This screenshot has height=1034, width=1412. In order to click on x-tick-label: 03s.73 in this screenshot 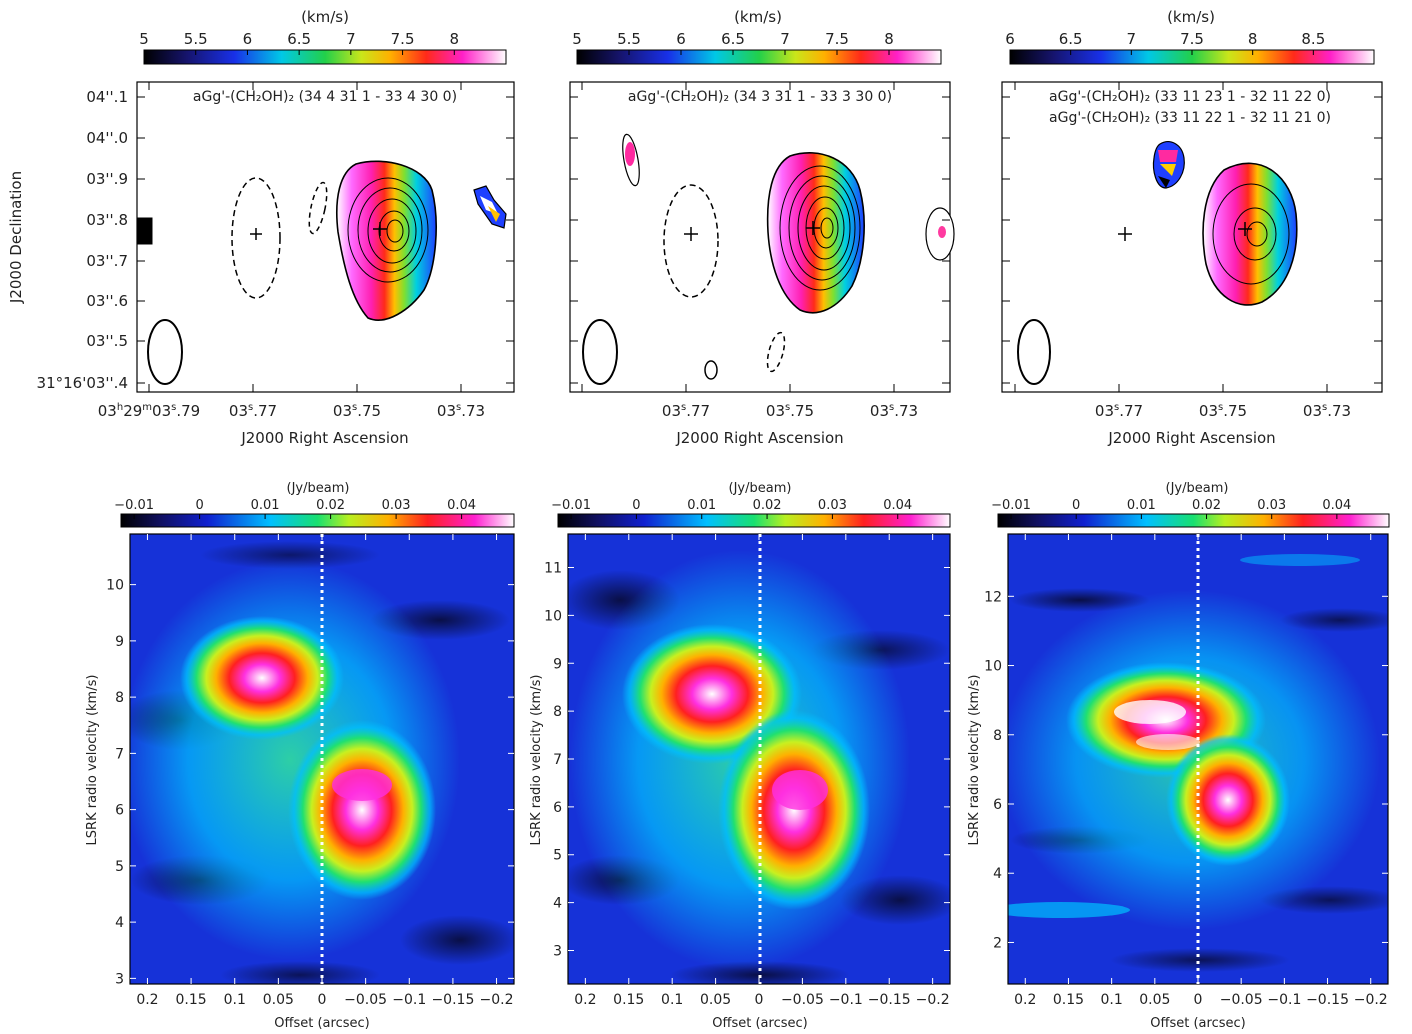, I will do `click(894, 411)`.